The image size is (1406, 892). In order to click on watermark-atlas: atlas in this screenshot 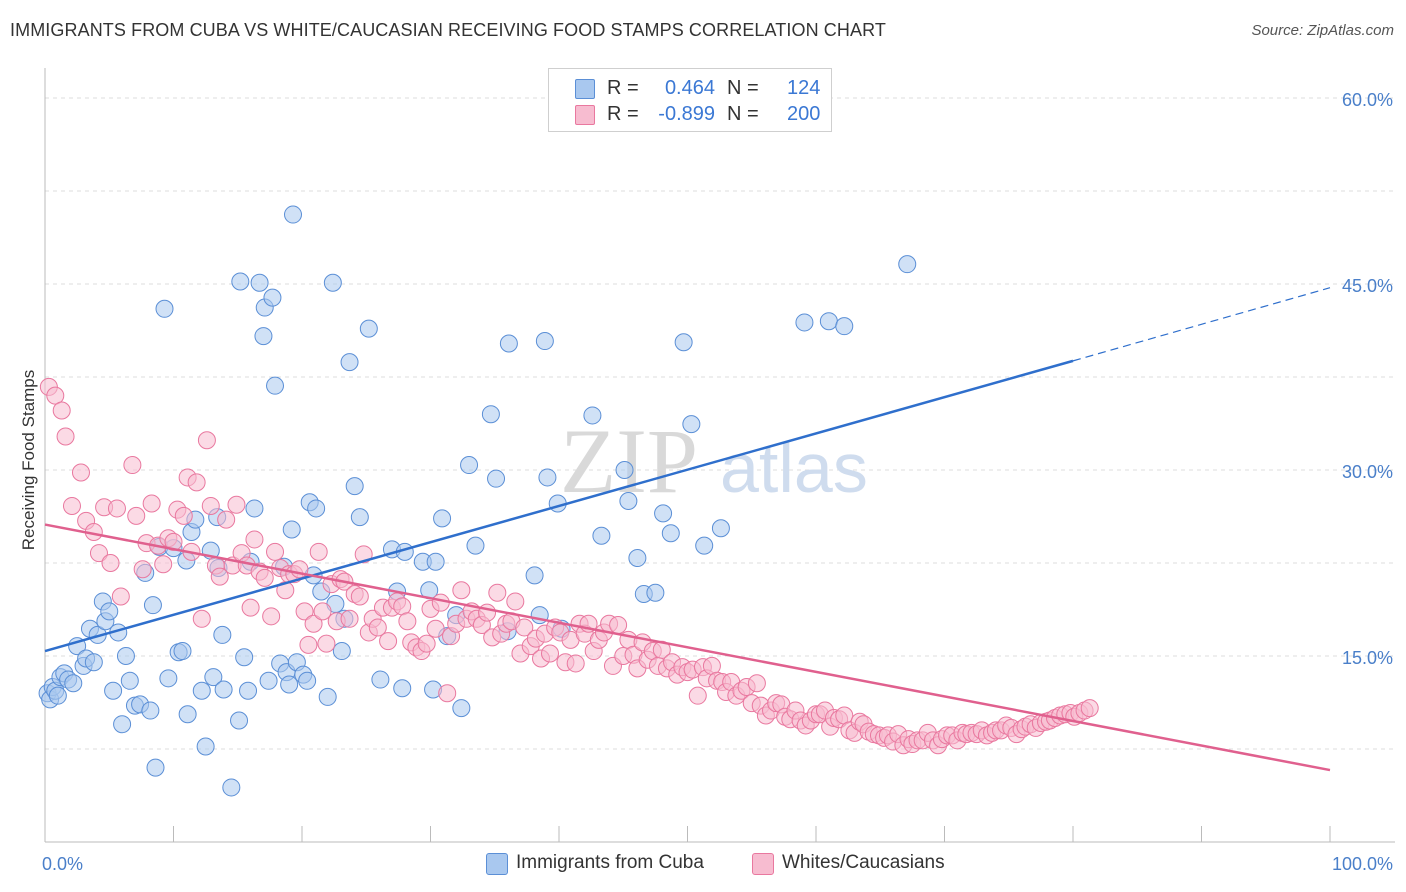, I will do `click(794, 468)`.